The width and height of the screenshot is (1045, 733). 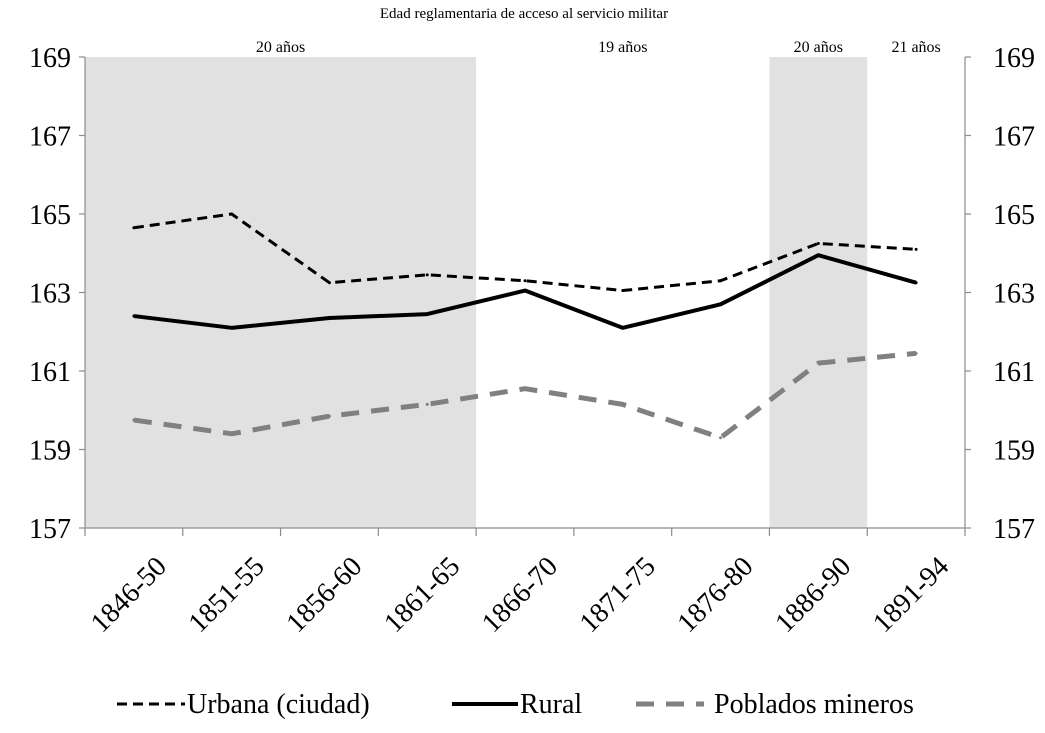 I want to click on x-tick-label: 1846-50, so click(x=129, y=595).